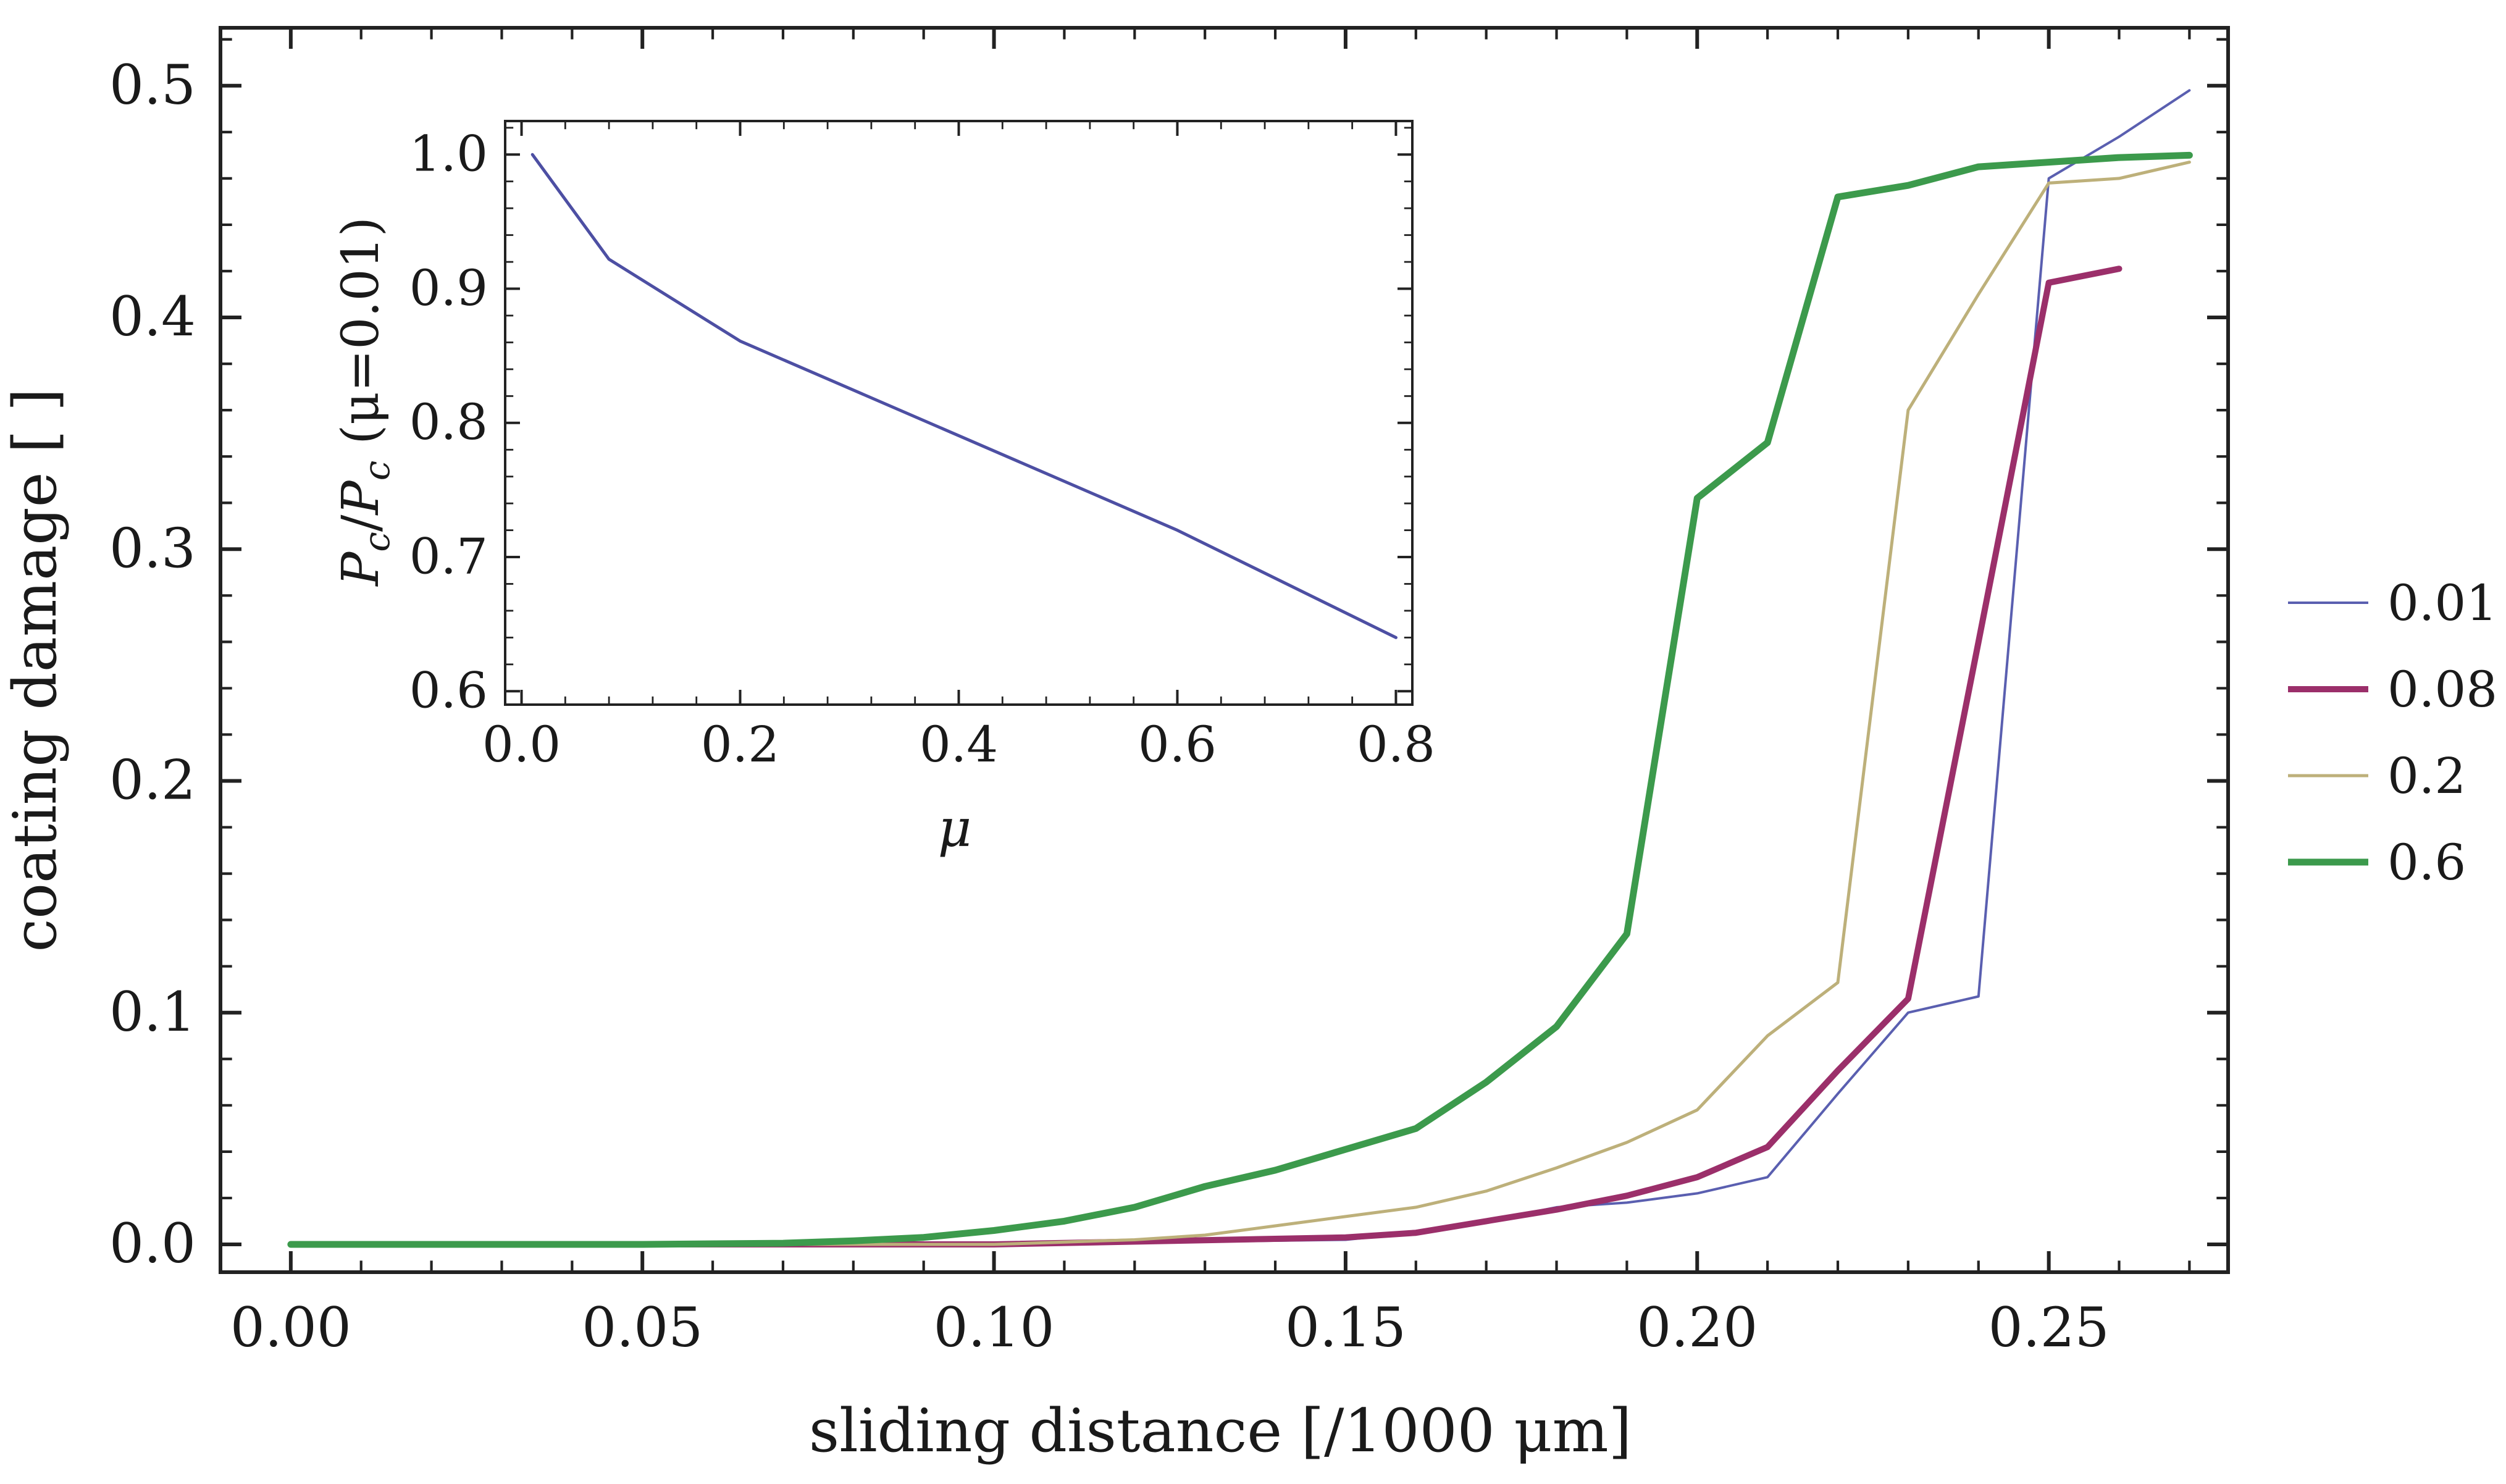 The height and width of the screenshot is (1484, 2506). Describe the element at coordinates (964, 396) in the screenshot. I see `inset-series-Pc-ratio` at that location.